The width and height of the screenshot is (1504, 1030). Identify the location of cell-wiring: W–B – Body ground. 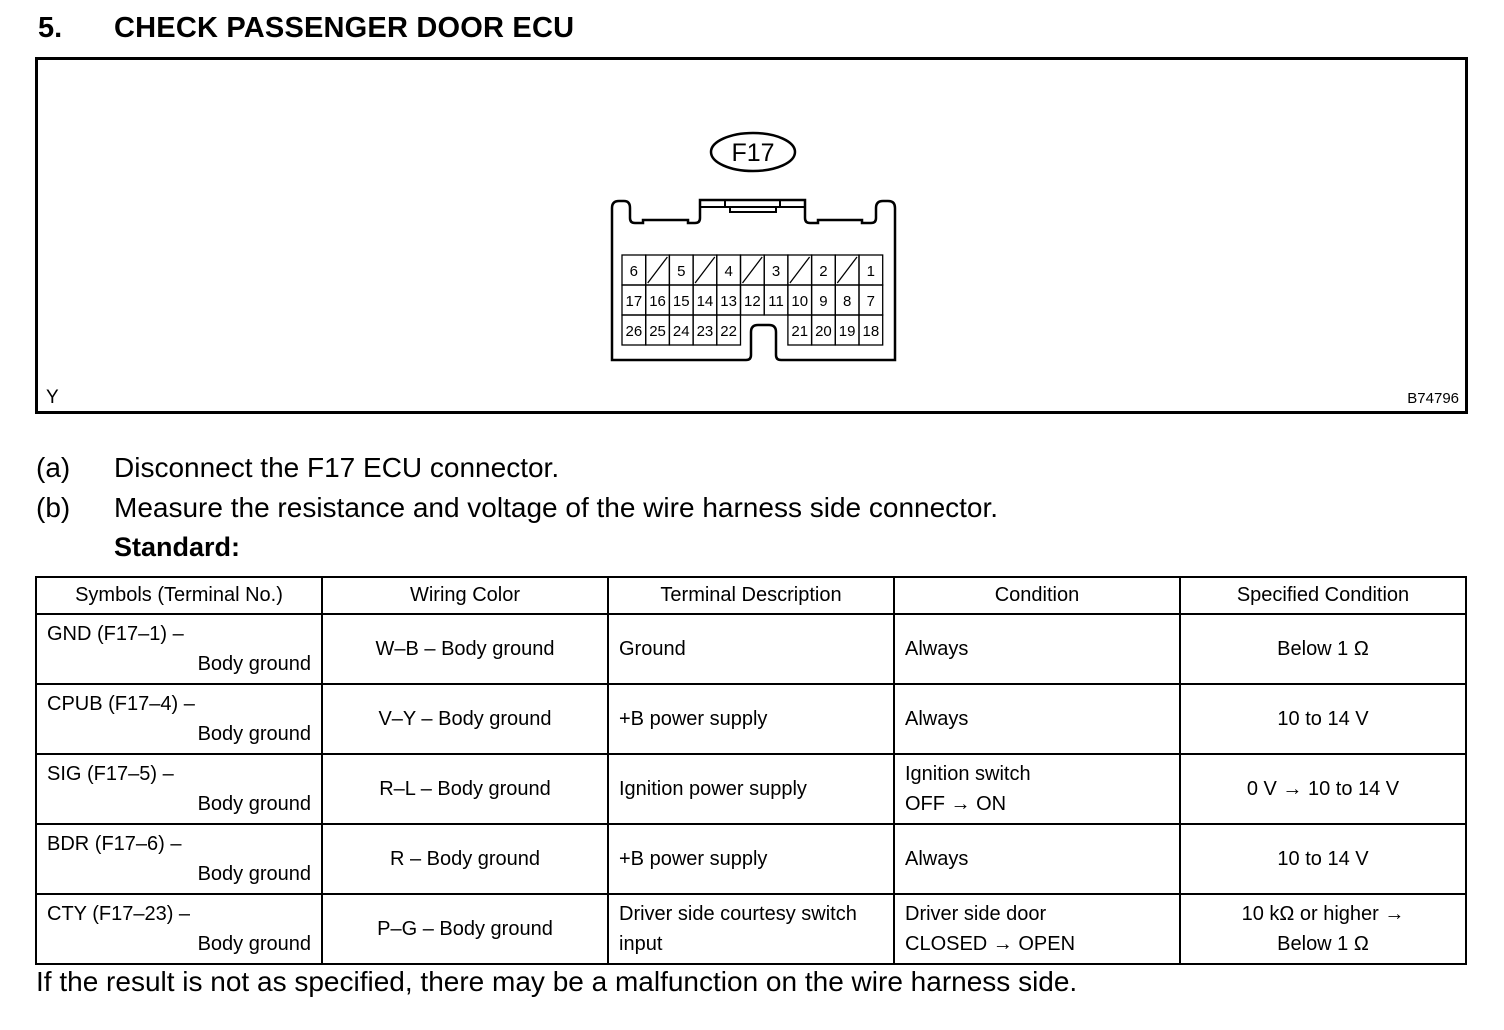
(465, 649).